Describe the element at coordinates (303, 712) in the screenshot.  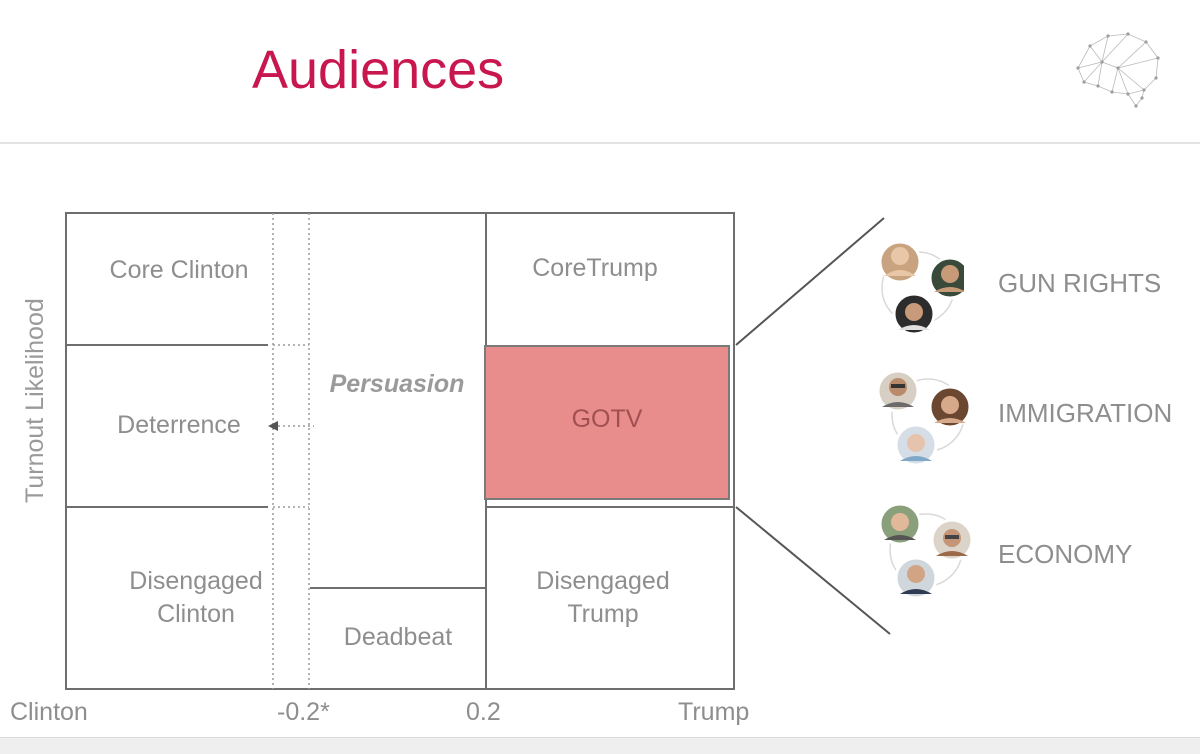
I see `x-tick-label: -0.2*` at that location.